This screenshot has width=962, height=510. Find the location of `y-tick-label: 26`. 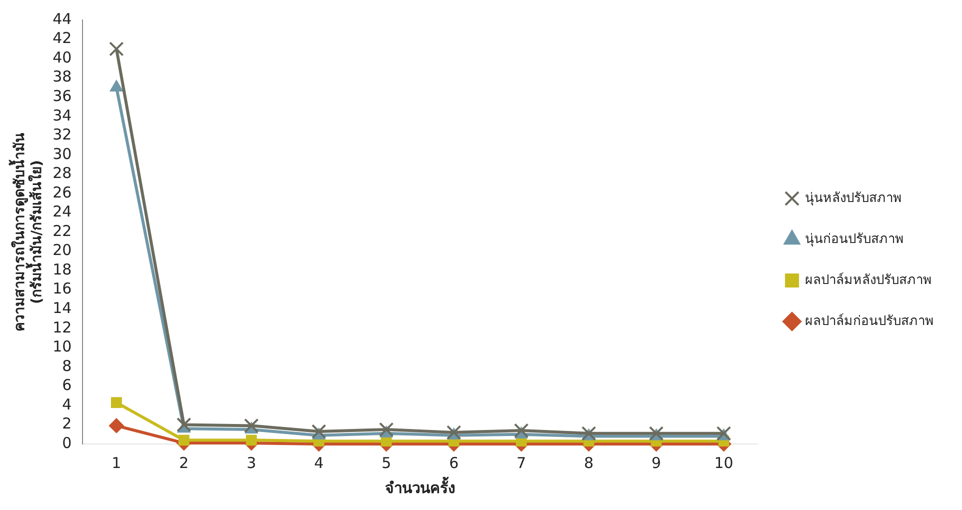

y-tick-label: 26 is located at coordinates (62, 192).